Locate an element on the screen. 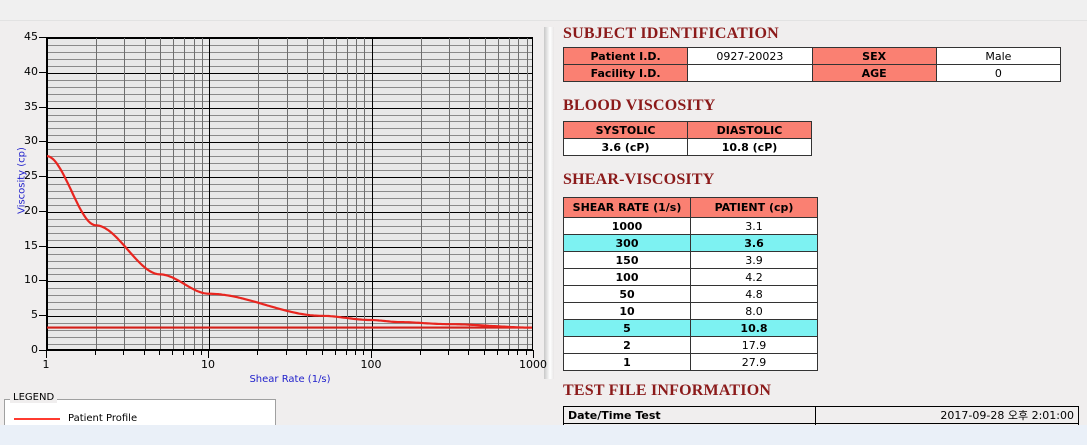  blood-viscosity-table: SYSTOLIC DIASTOLIC 3.6 (cP) 10.8 (cP) is located at coordinates (687, 138).